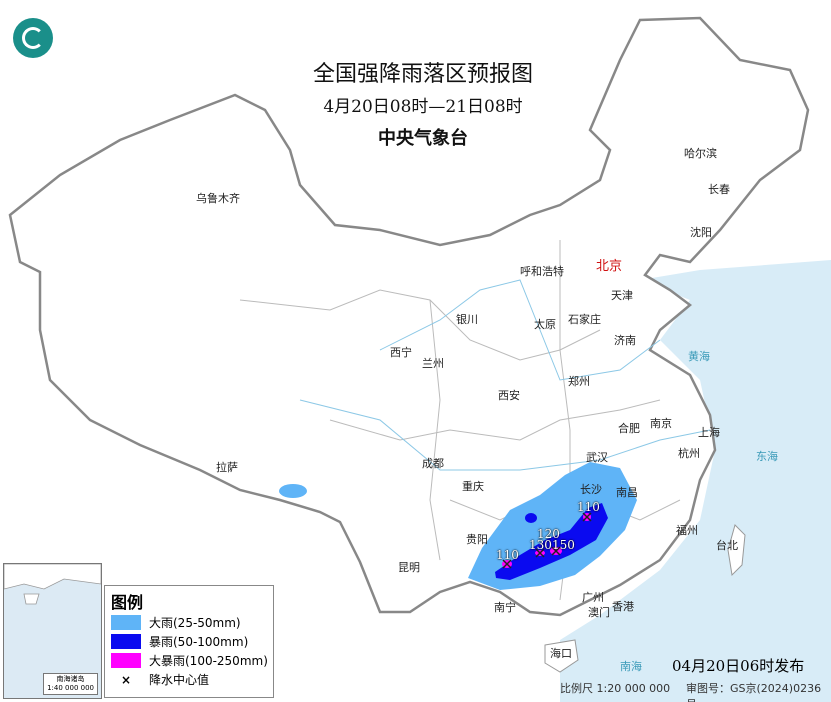 The width and height of the screenshot is (831, 702). I want to click on forecast-period: 4月20日08时—21日08时, so click(423, 107).